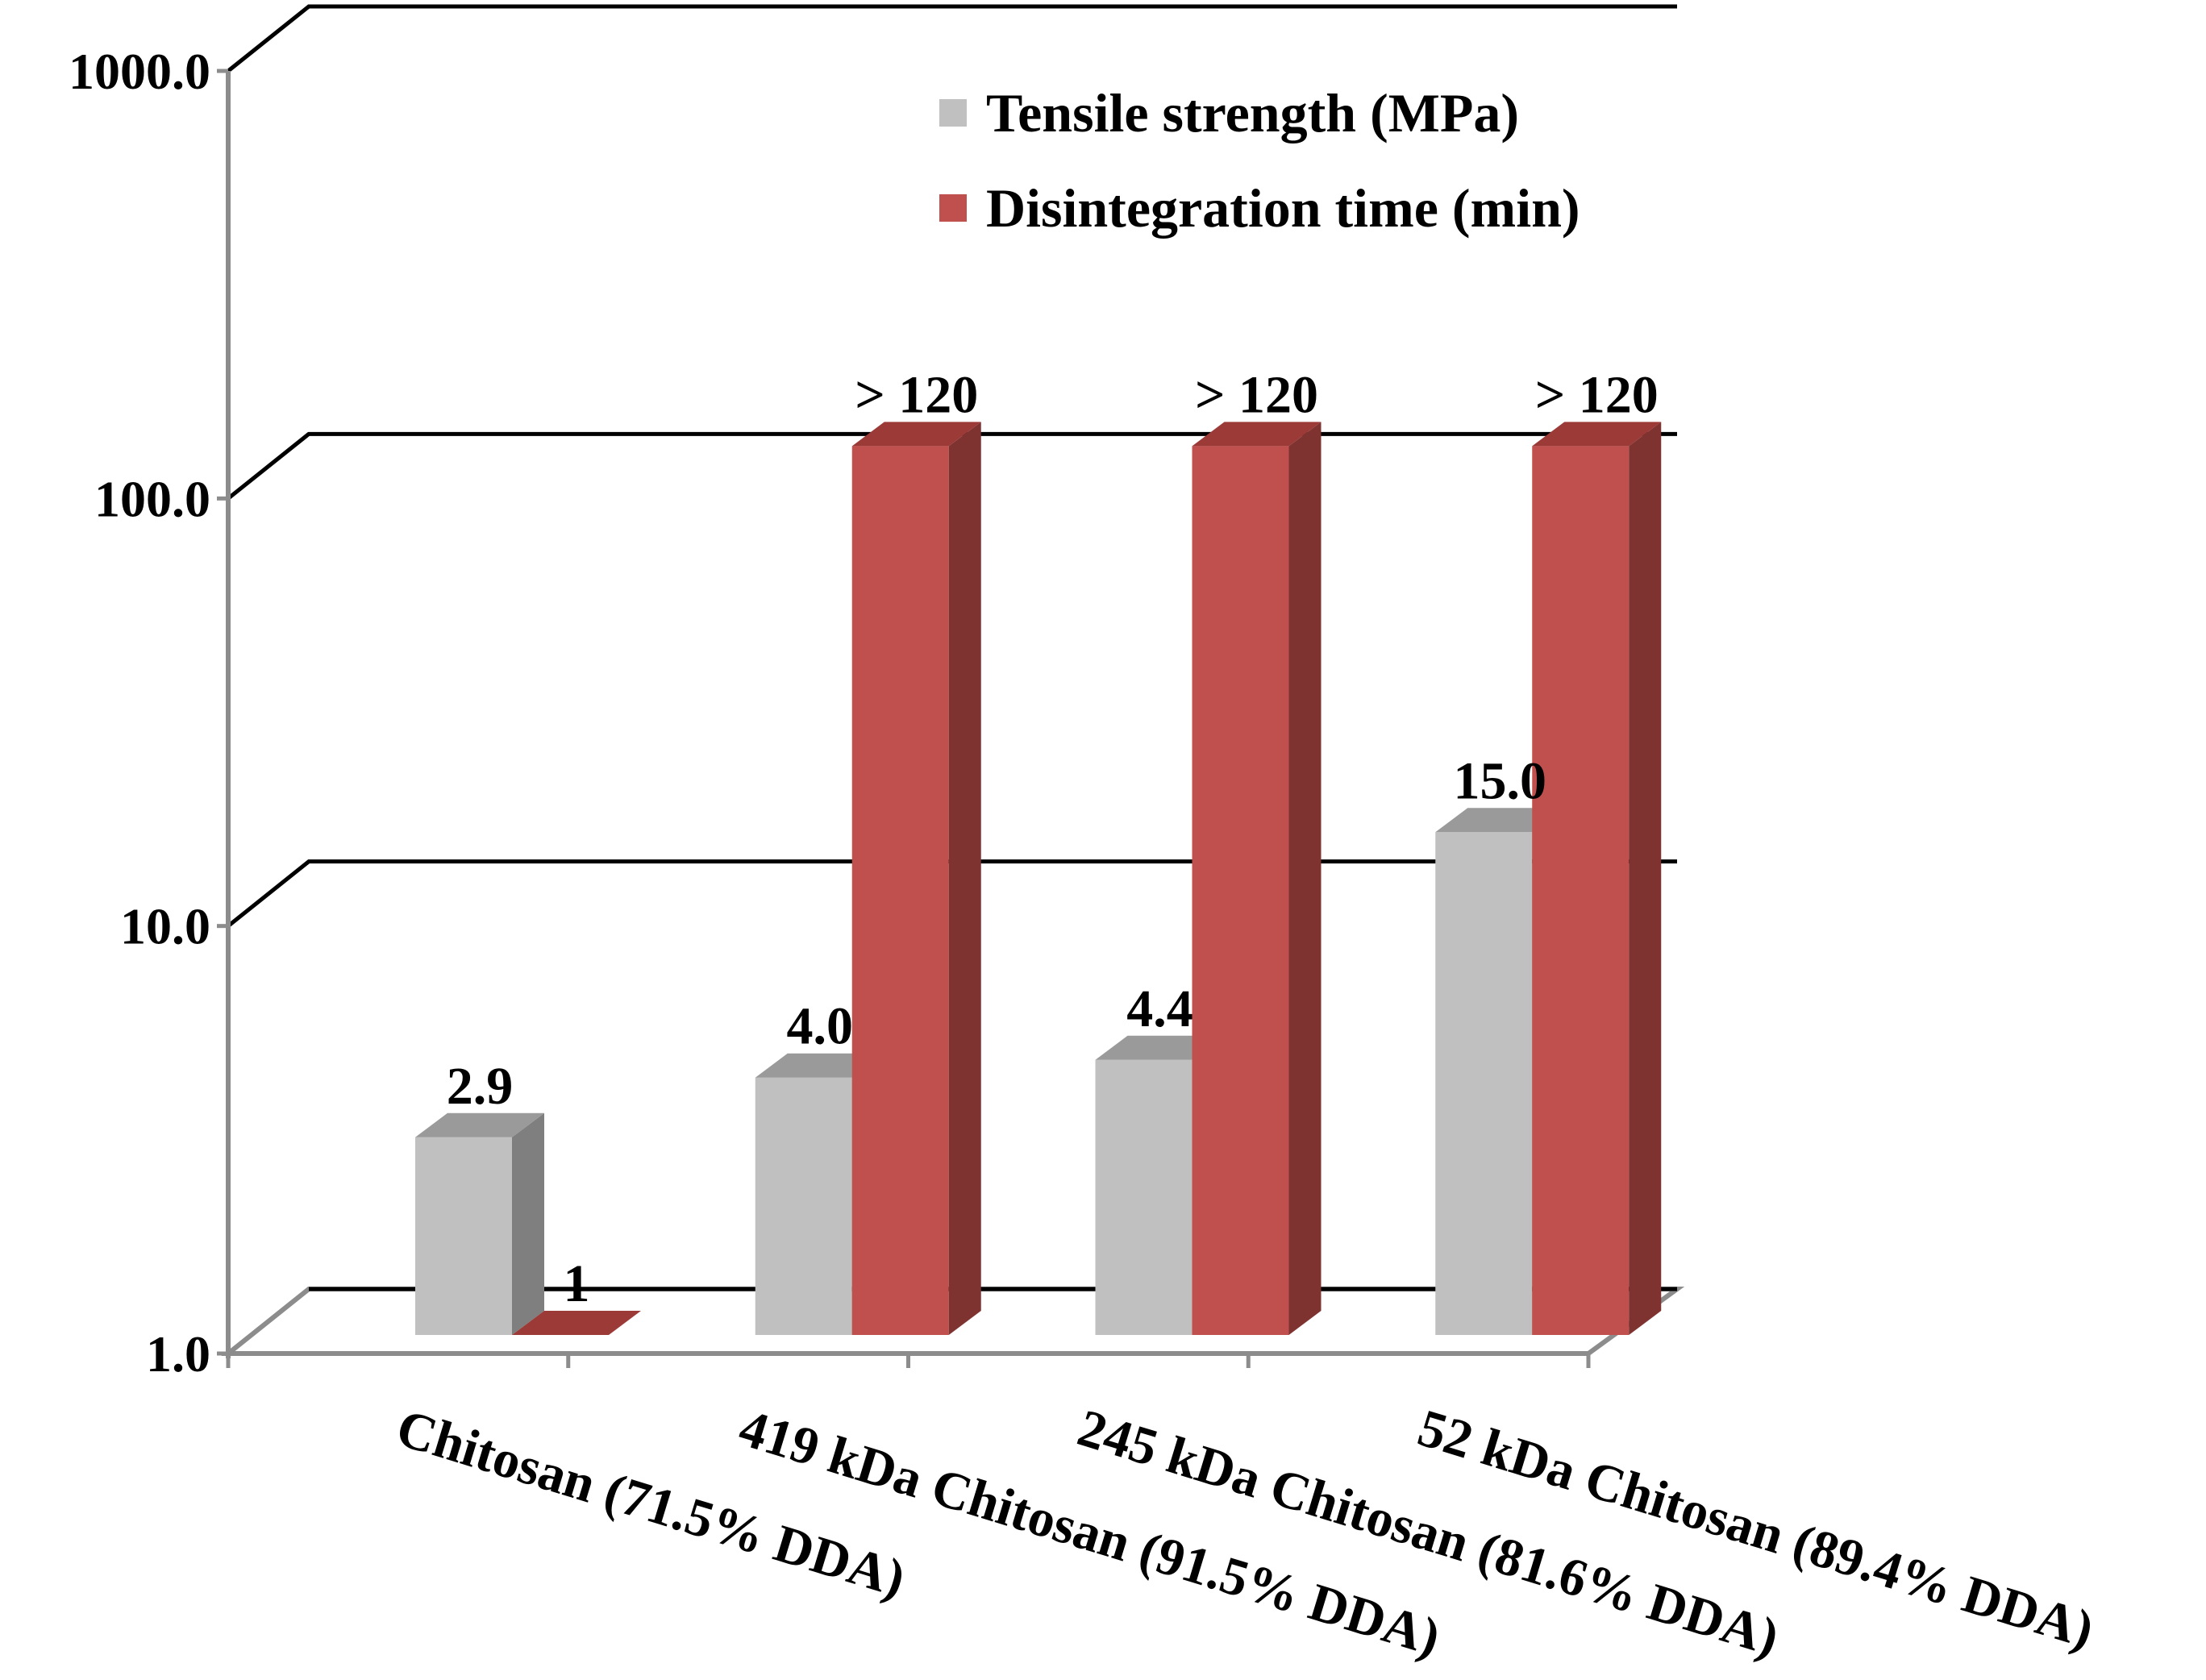 Image resolution: width=2206 pixels, height=1680 pixels. I want to click on data-label: 2.9, so click(480, 1086).